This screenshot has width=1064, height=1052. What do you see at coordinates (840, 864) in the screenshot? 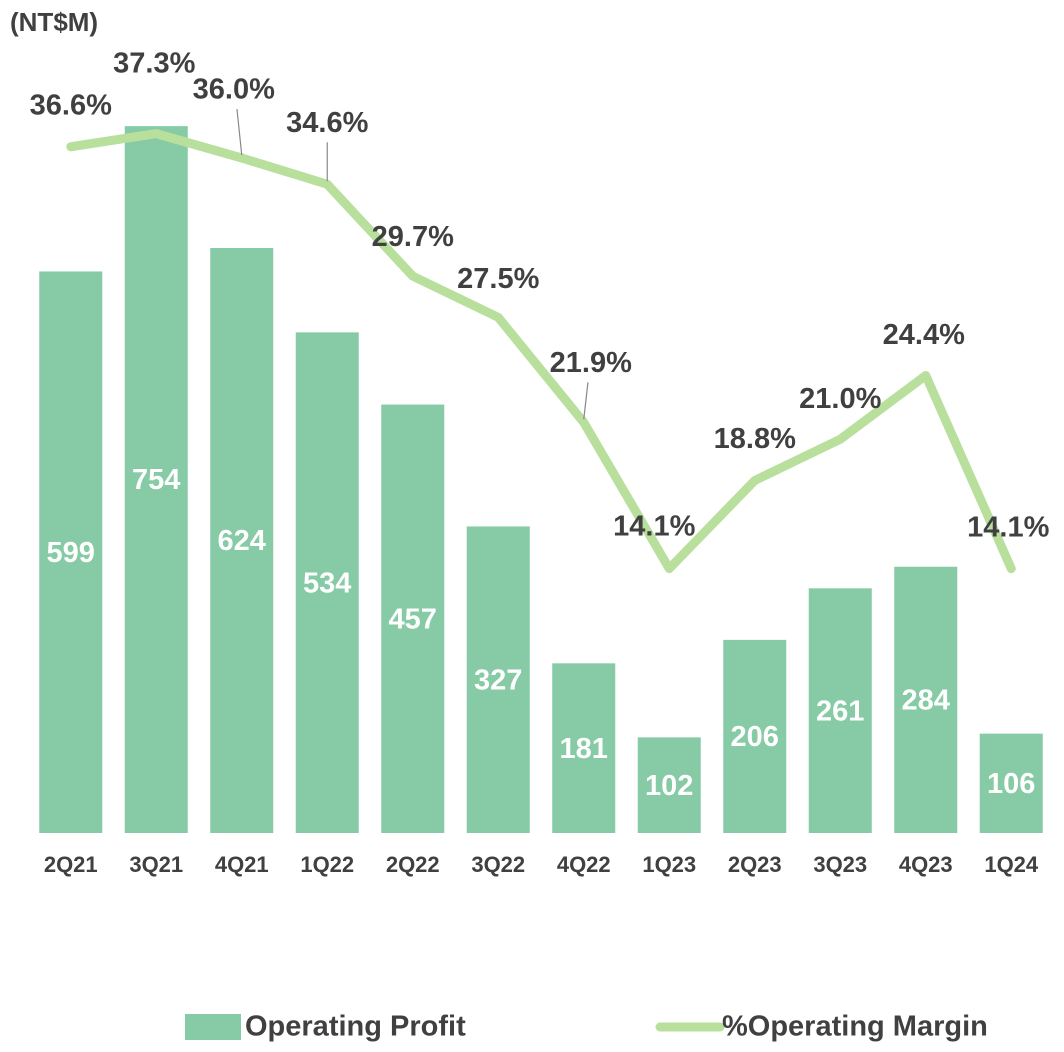
I see `x-tick-label: 3Q23` at bounding box center [840, 864].